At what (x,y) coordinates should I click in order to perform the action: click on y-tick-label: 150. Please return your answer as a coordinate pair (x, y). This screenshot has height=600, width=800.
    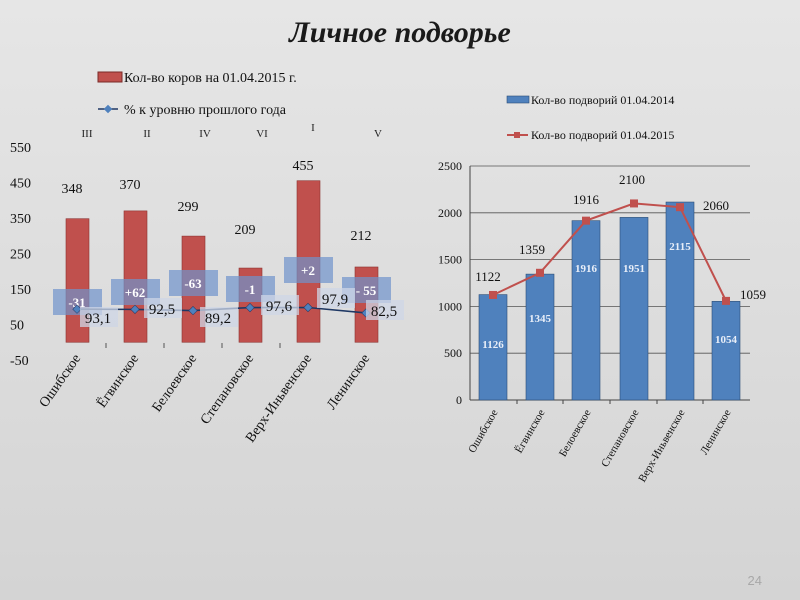
    Looking at the image, I should click on (20, 290).